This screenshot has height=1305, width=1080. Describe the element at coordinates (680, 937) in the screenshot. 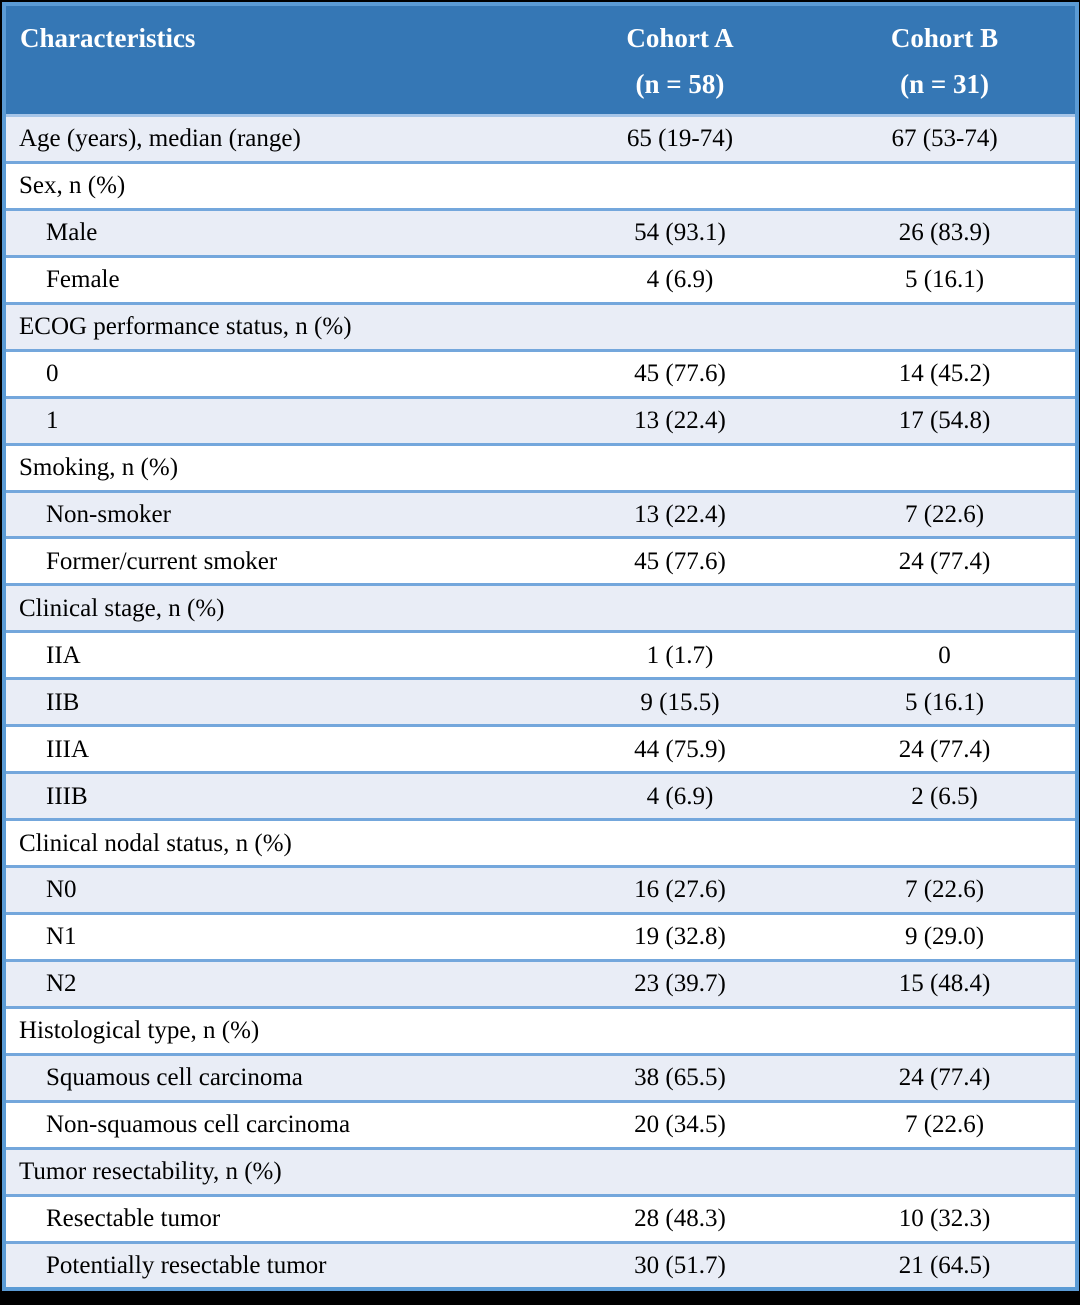

I see `cohort-a-value: 19 (32.8)` at that location.